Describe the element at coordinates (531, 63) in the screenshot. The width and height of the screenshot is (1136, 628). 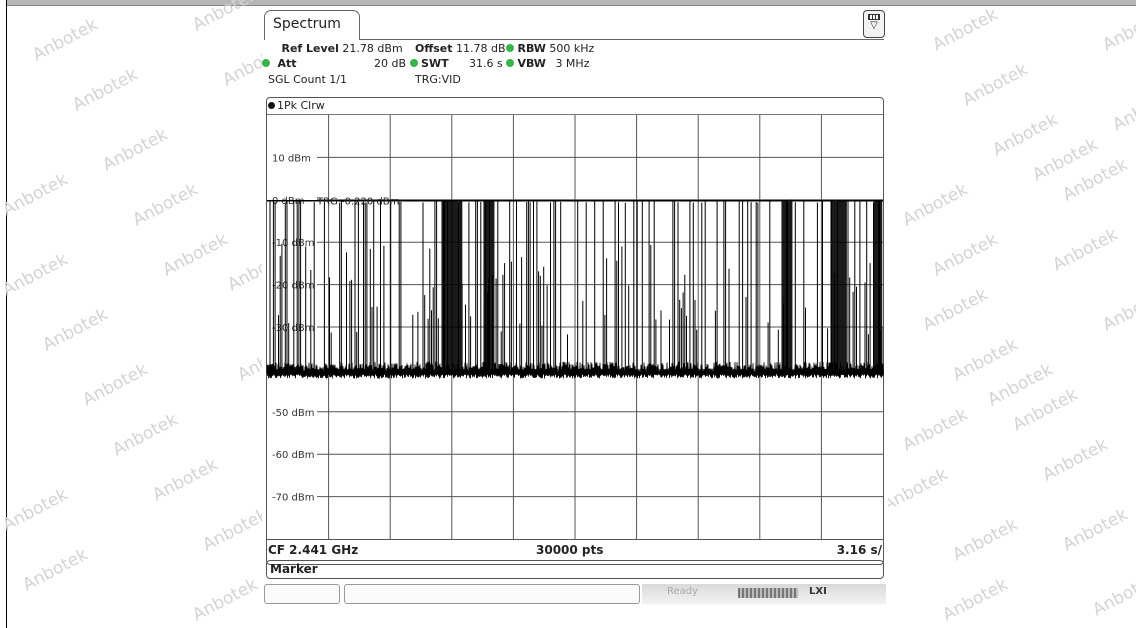
I see `vbw-label: VBW` at that location.